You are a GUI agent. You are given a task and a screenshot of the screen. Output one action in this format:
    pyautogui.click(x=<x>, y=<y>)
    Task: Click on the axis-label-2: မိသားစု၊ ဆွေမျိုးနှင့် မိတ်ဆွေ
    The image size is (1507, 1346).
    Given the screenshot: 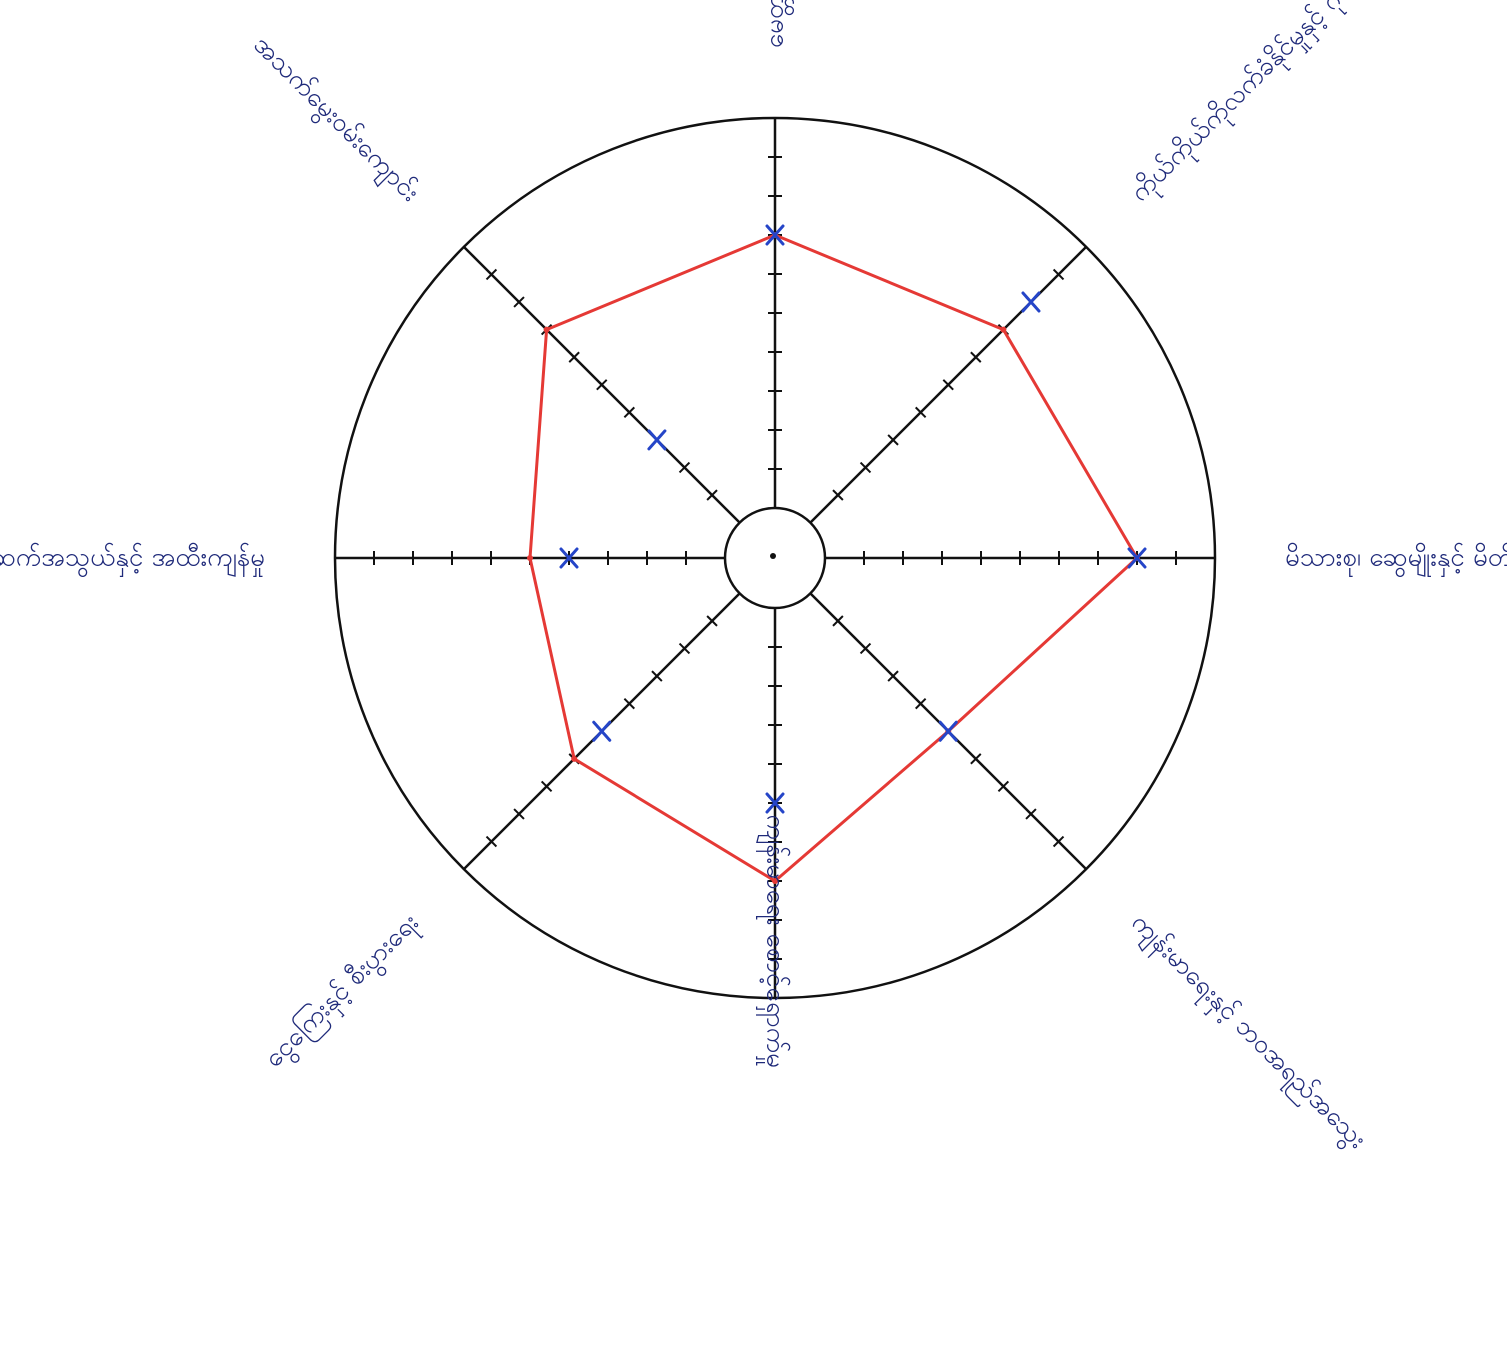 What is the action you would take?
    pyautogui.click(x=1396, y=560)
    